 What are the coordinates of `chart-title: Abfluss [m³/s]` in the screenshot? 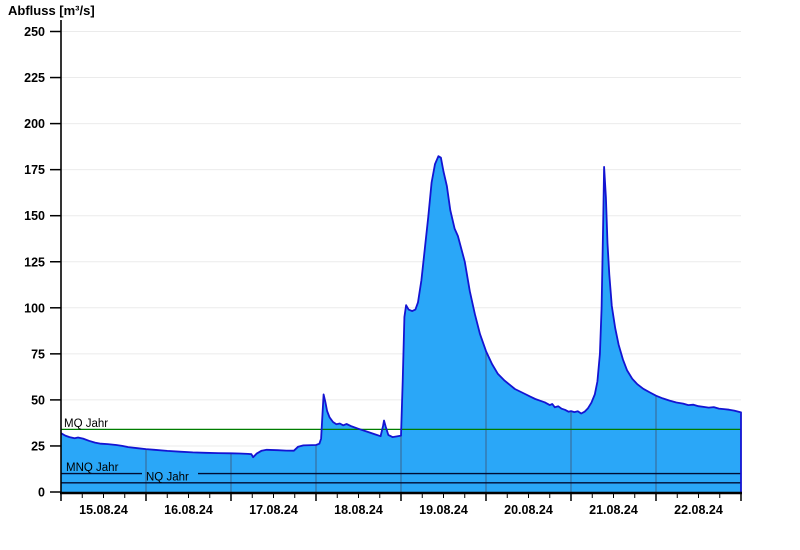 It's located at (51, 10).